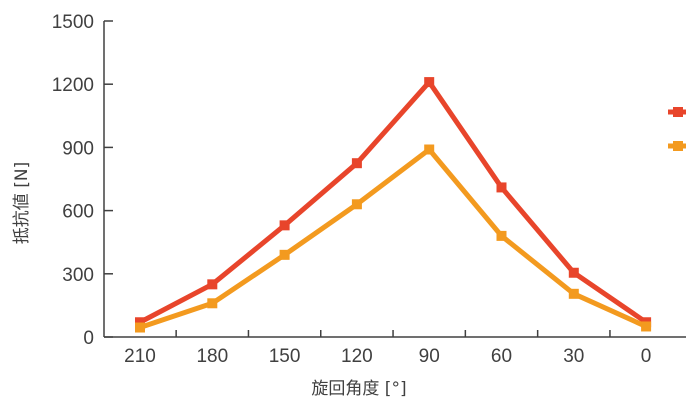 This screenshot has width=686, height=400. What do you see at coordinates (82, 180) in the screenshot?
I see `y-axis-ticks: 0 300 600 900 1200 1500` at bounding box center [82, 180].